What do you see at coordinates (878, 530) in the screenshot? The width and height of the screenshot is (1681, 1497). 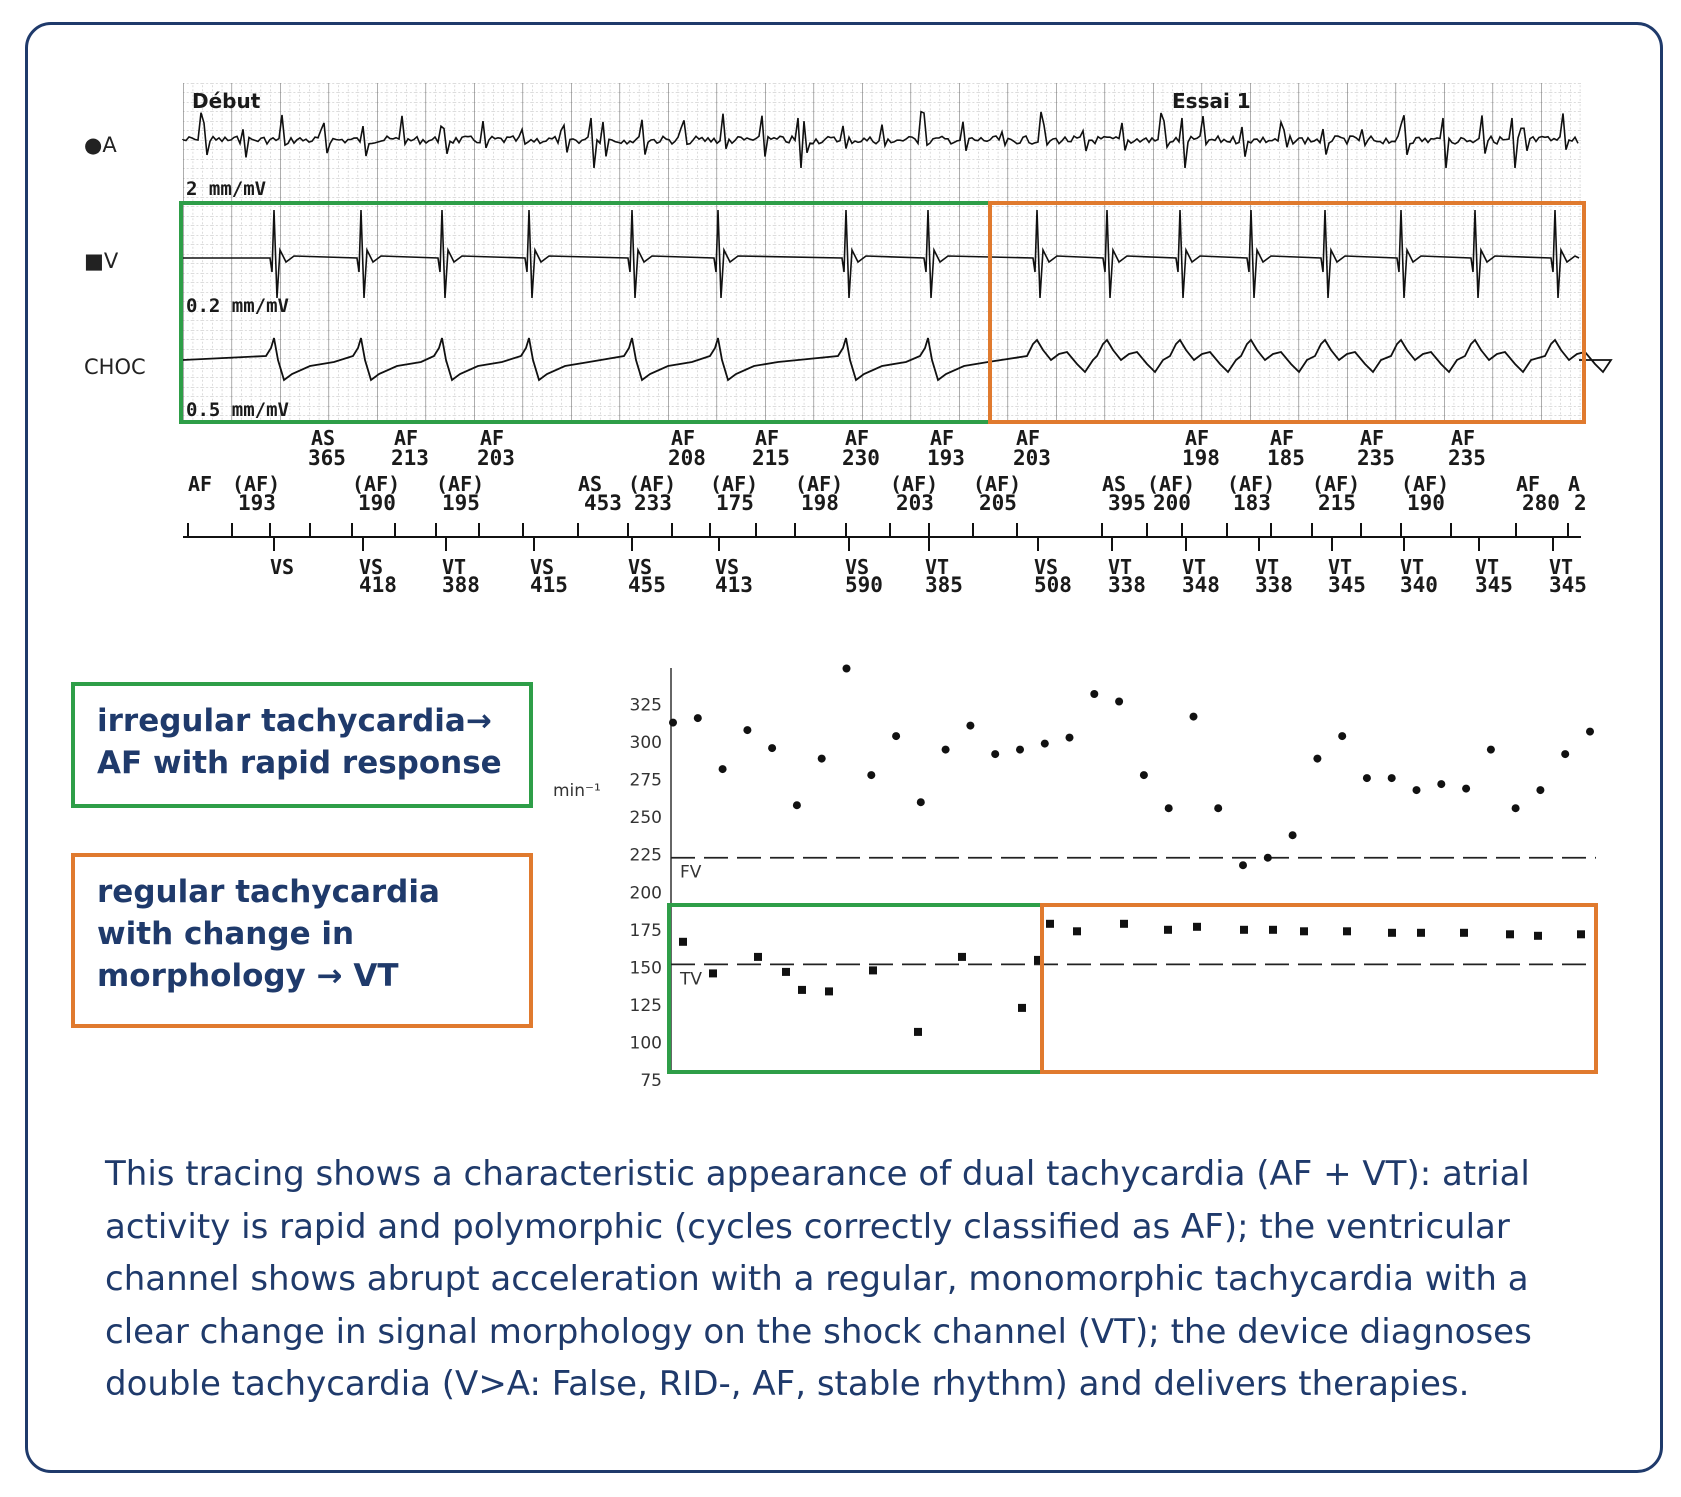 I see `marker-ticks` at bounding box center [878, 530].